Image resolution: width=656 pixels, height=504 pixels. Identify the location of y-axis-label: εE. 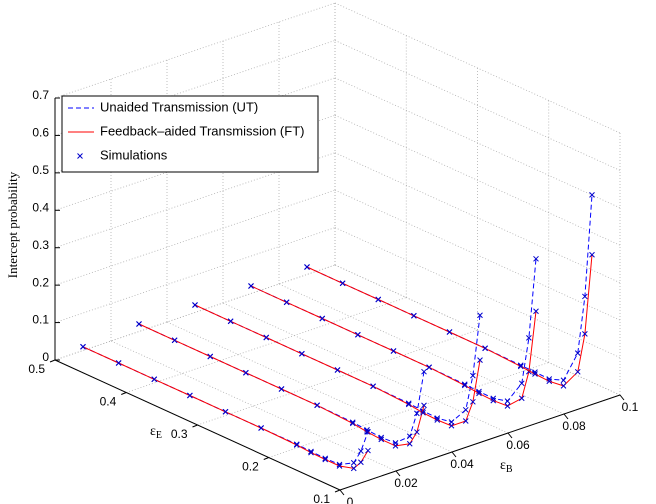
(156, 432).